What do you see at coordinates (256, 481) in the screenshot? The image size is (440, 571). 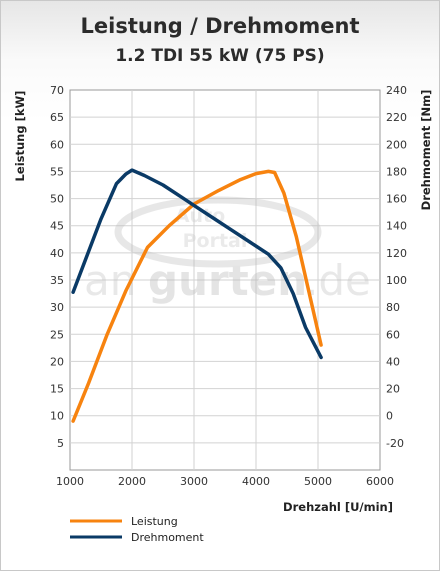 I see `x-tick-label: 4000` at bounding box center [256, 481].